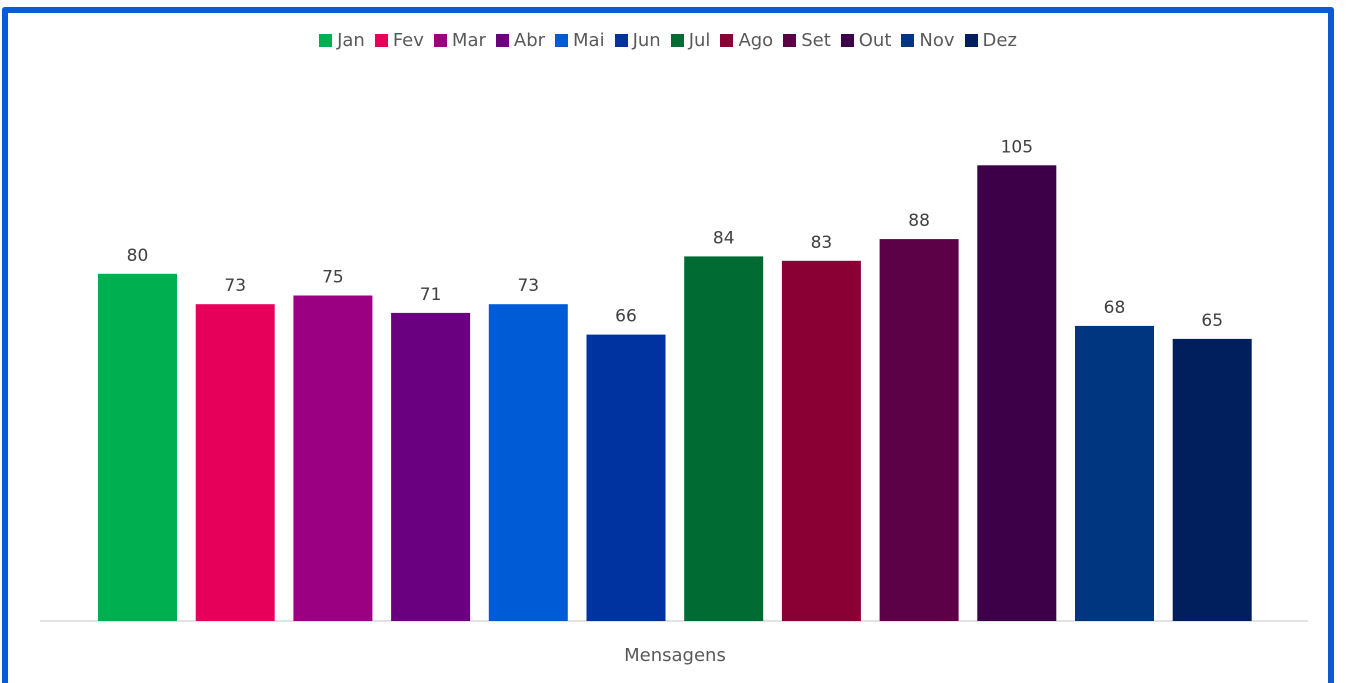  Describe the element at coordinates (235, 286) in the screenshot. I see `data-label-fev: 73` at that location.